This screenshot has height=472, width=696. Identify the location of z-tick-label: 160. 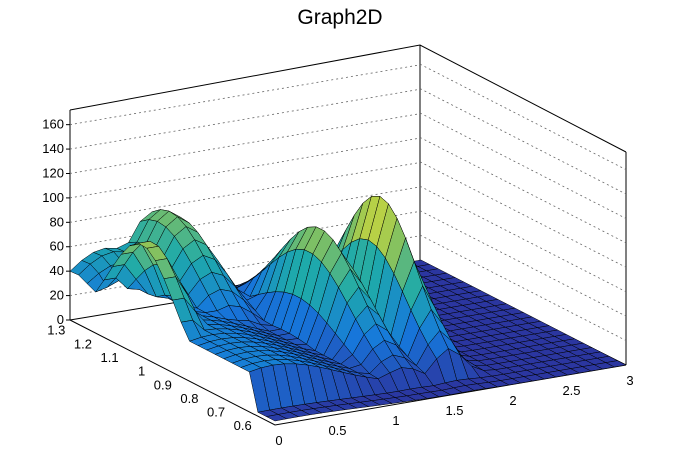
(53, 124).